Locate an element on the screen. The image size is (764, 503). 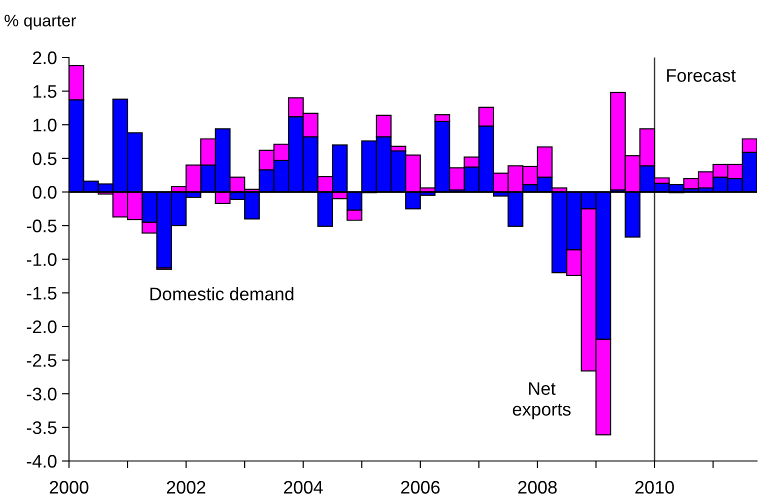
y-tick-label: -1.5 is located at coordinates (41, 293).